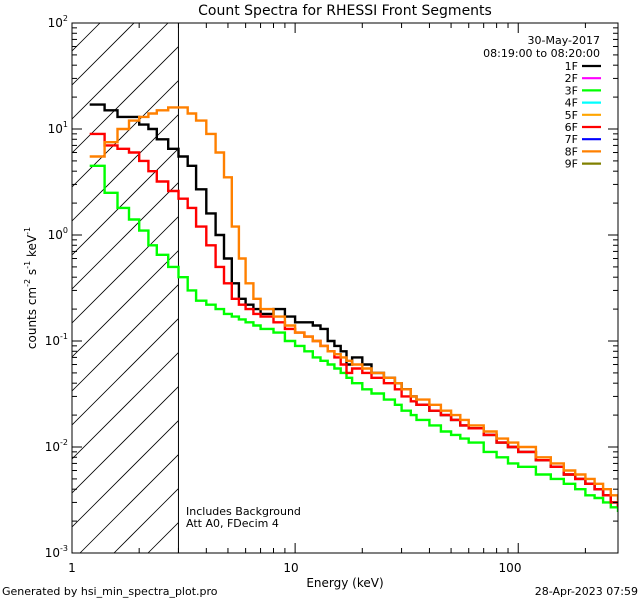 This screenshot has height=600, width=640. I want to click on legend-label: 4F, so click(571, 103).